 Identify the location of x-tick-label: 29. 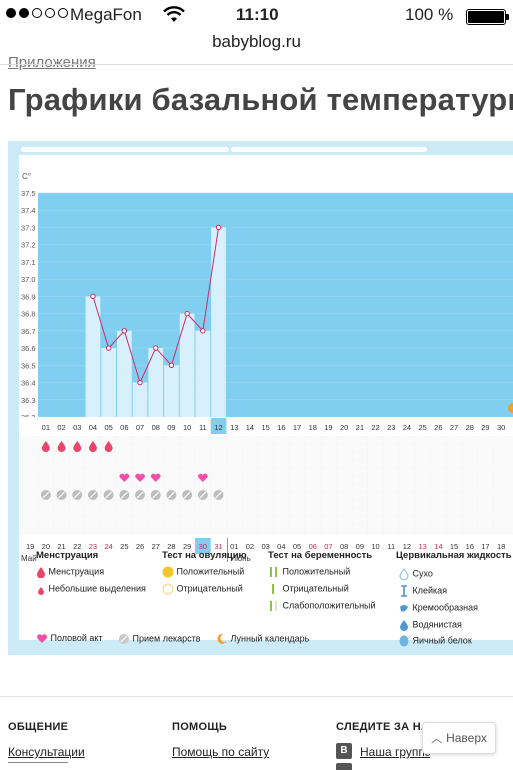
(485, 427).